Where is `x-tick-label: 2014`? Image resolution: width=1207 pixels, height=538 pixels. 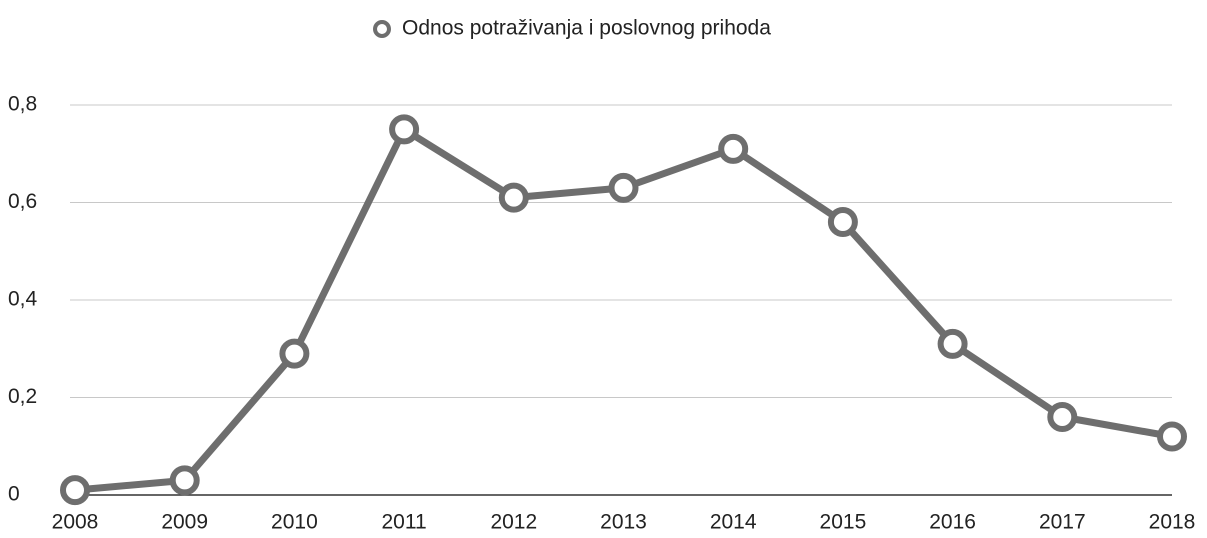
x-tick-label: 2014 is located at coordinates (733, 522).